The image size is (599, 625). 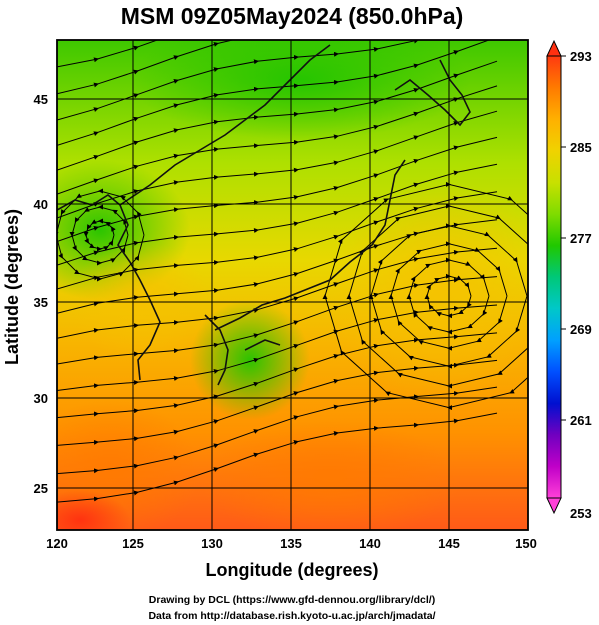 What do you see at coordinates (57, 543) in the screenshot?
I see `x-tick-label: 120` at bounding box center [57, 543].